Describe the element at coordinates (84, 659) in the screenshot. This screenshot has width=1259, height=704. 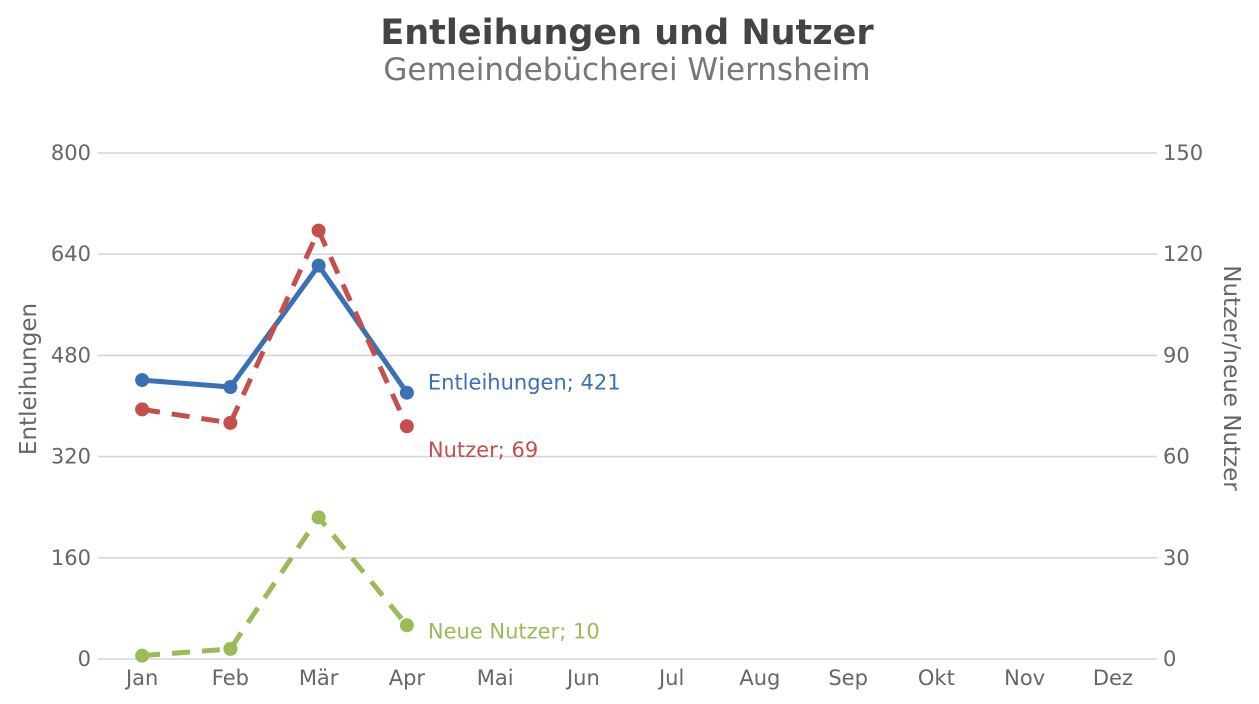
I see `left-tick-label: 0` at that location.